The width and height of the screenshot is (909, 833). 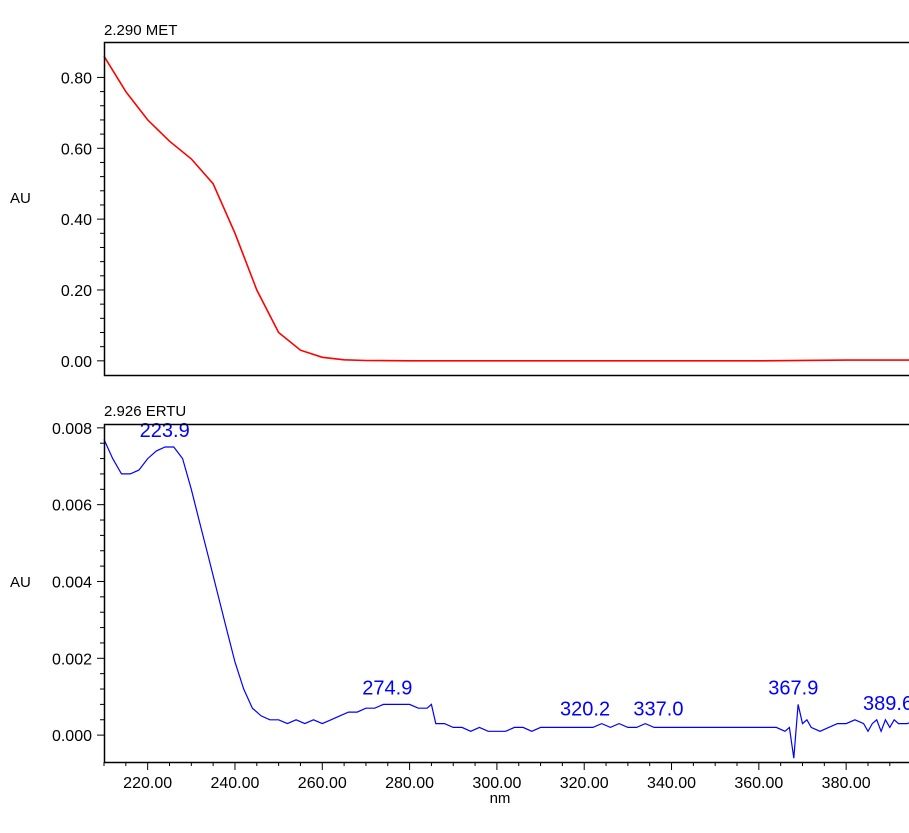 What do you see at coordinates (72, 506) in the screenshot?
I see `y-tick-label: 0.006` at bounding box center [72, 506].